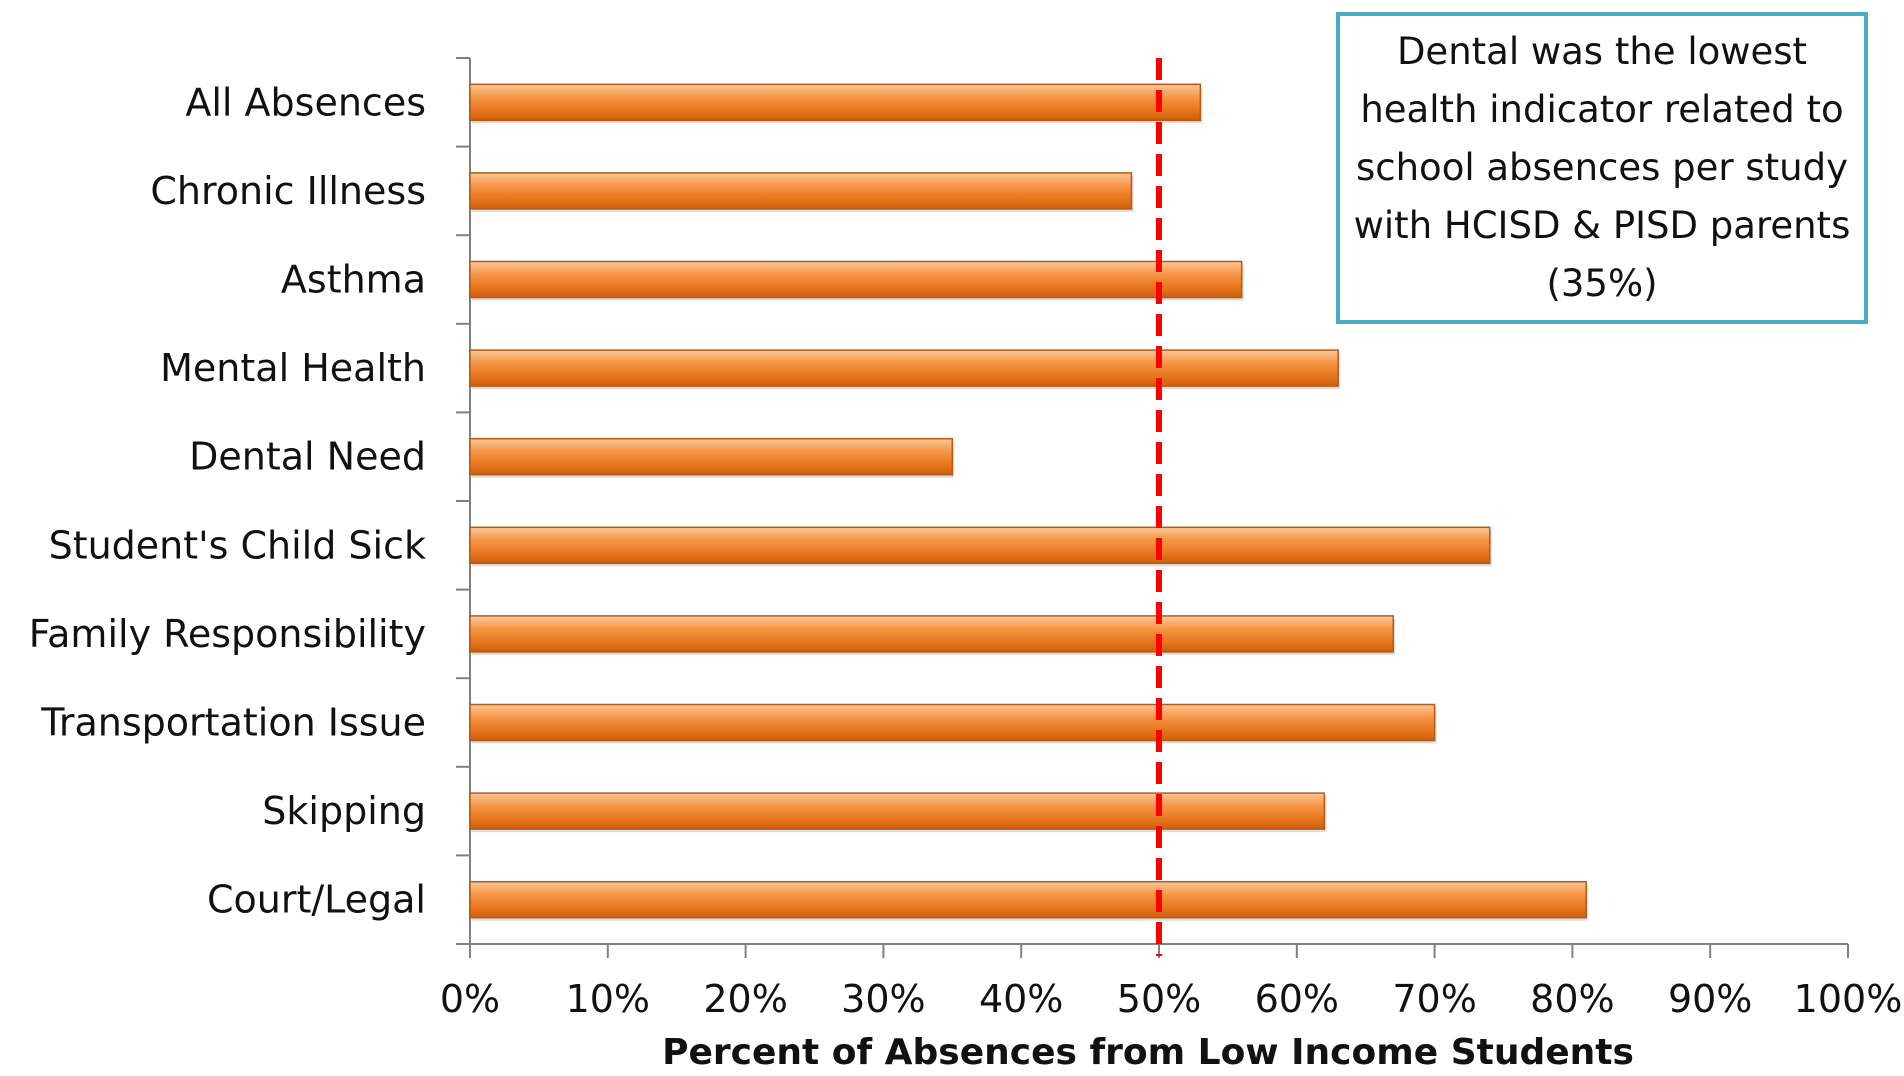 This screenshot has height=1076, width=1904. Describe the element at coordinates (745, 999) in the screenshot. I see `x-tick-label: 20%` at that location.